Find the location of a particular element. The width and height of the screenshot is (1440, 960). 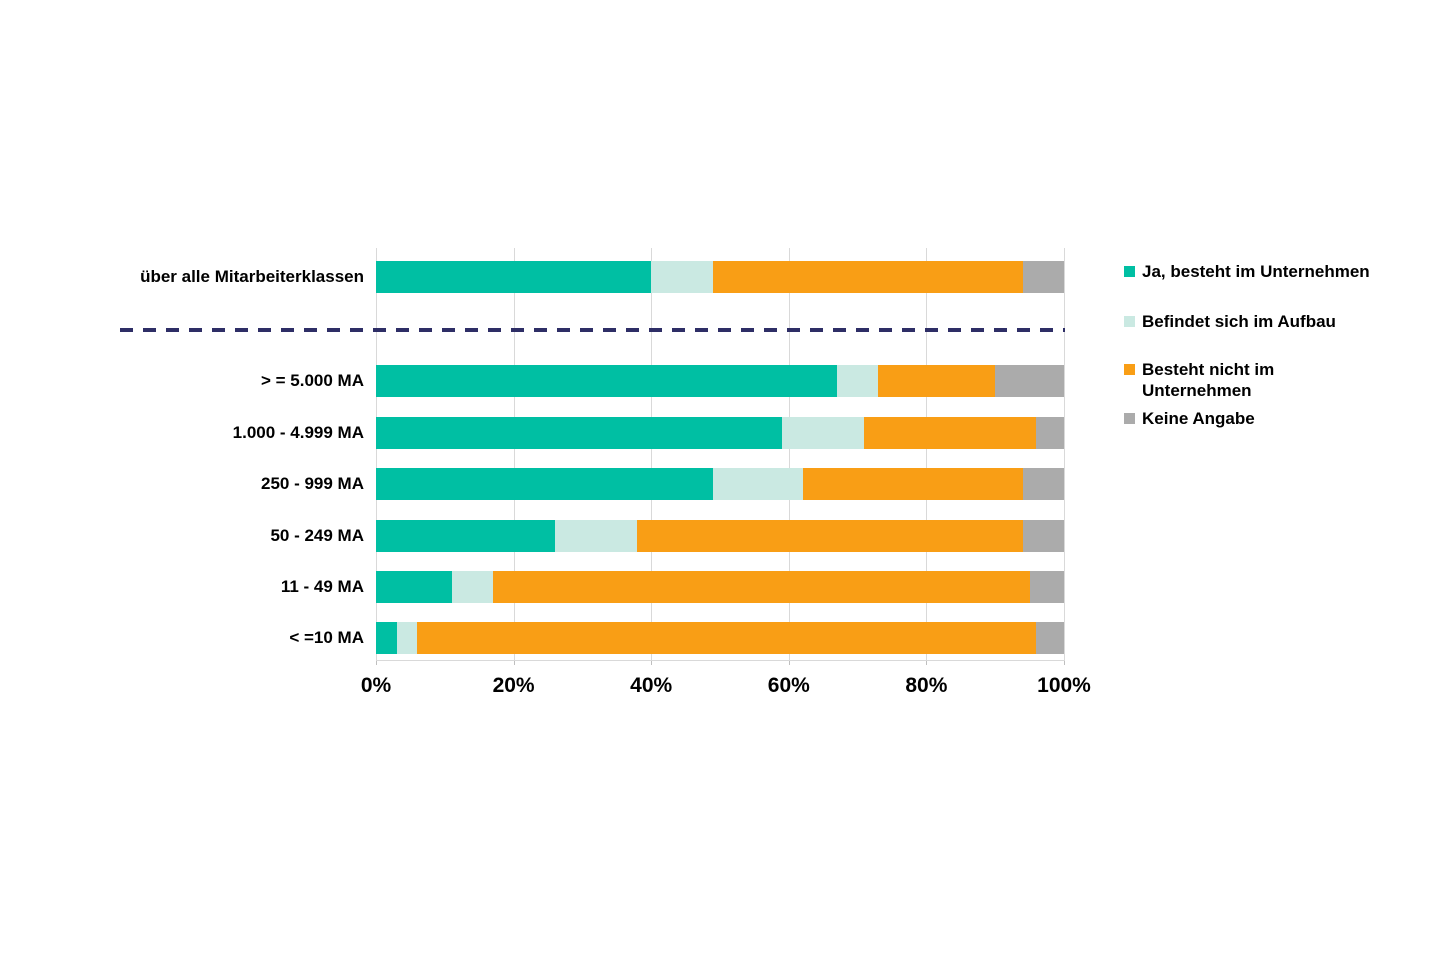

x-axis-tick-label: 20% is located at coordinates (513, 685).